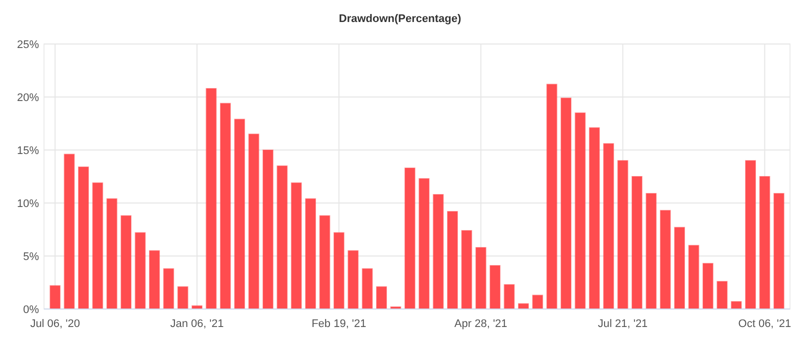 Image resolution: width=800 pixels, height=343 pixels. What do you see at coordinates (31, 256) in the screenshot?
I see `y-tick-label: 5%` at bounding box center [31, 256].